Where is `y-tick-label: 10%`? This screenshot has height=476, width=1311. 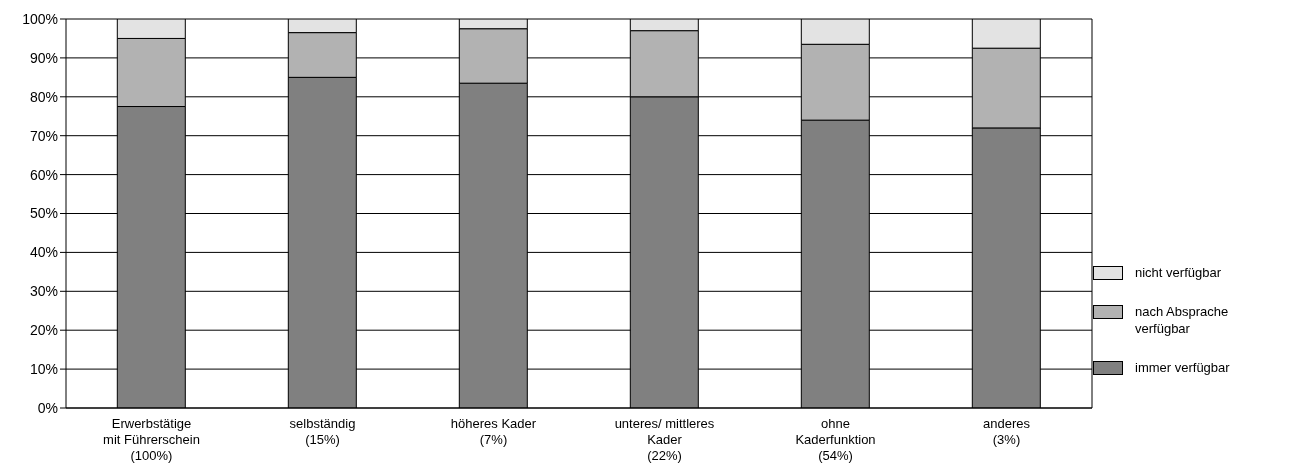 y-tick-label: 10% is located at coordinates (43, 369).